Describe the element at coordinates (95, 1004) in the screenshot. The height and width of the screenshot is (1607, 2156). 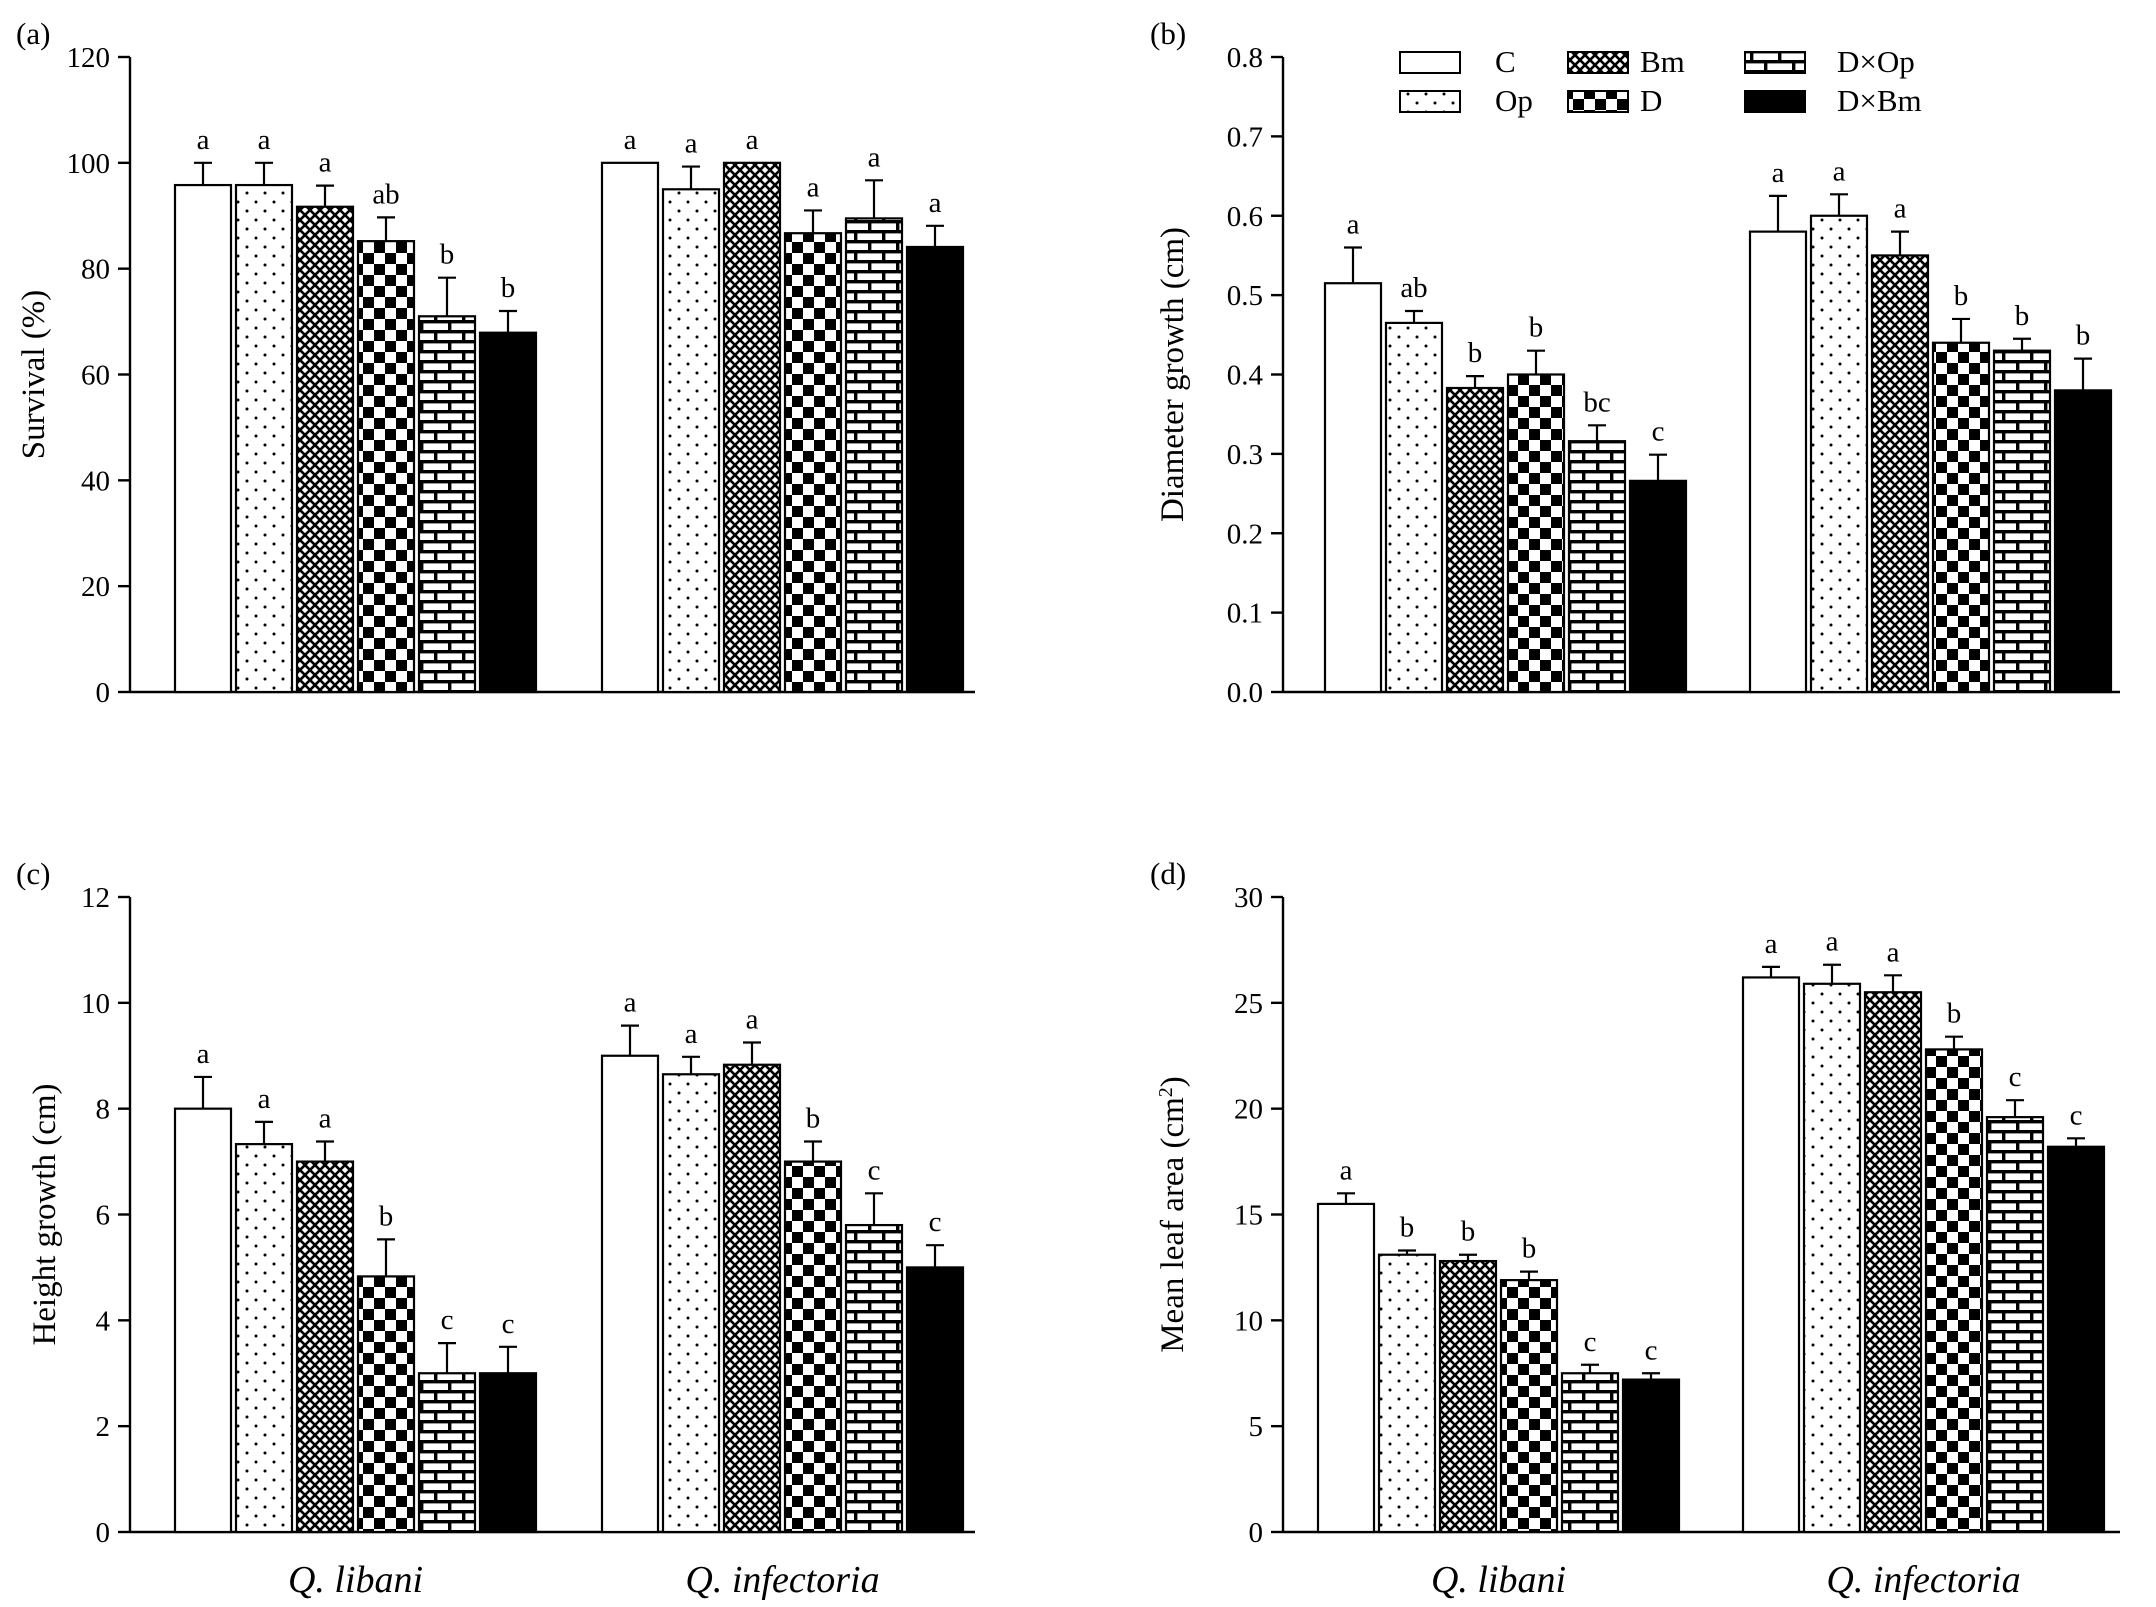
I see `y-tick-label: 10` at that location.